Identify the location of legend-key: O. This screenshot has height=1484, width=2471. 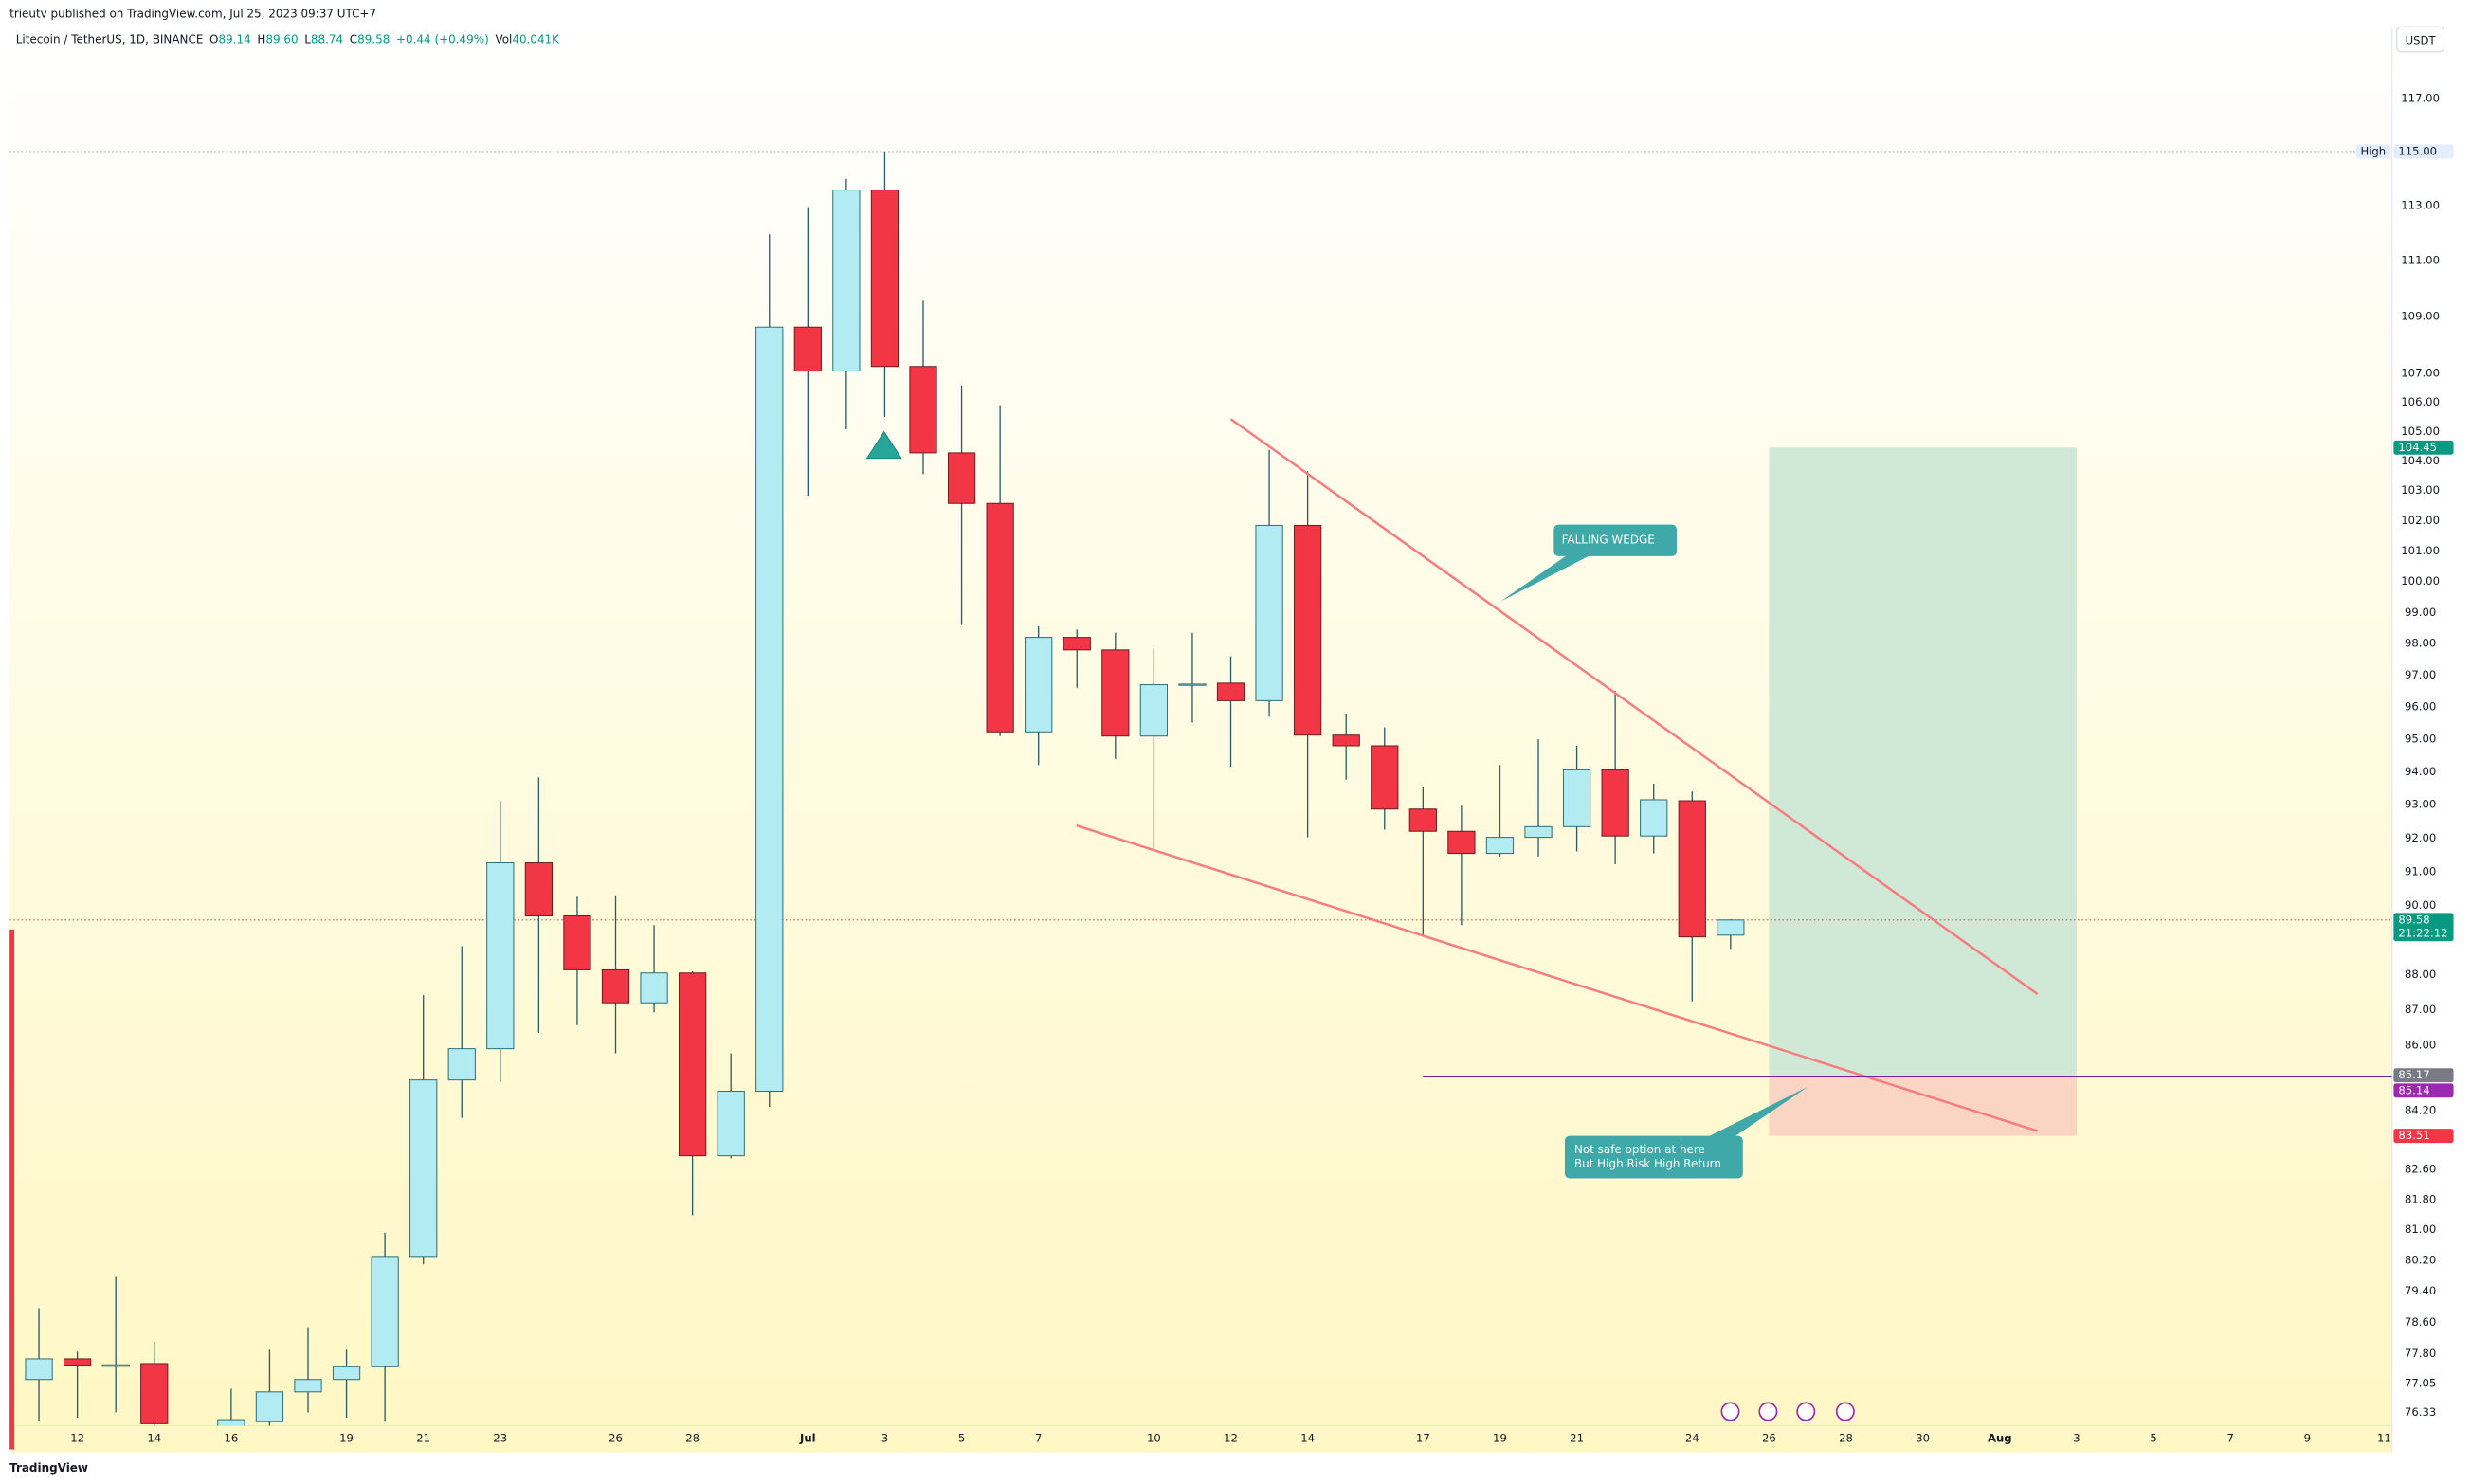
(213, 38).